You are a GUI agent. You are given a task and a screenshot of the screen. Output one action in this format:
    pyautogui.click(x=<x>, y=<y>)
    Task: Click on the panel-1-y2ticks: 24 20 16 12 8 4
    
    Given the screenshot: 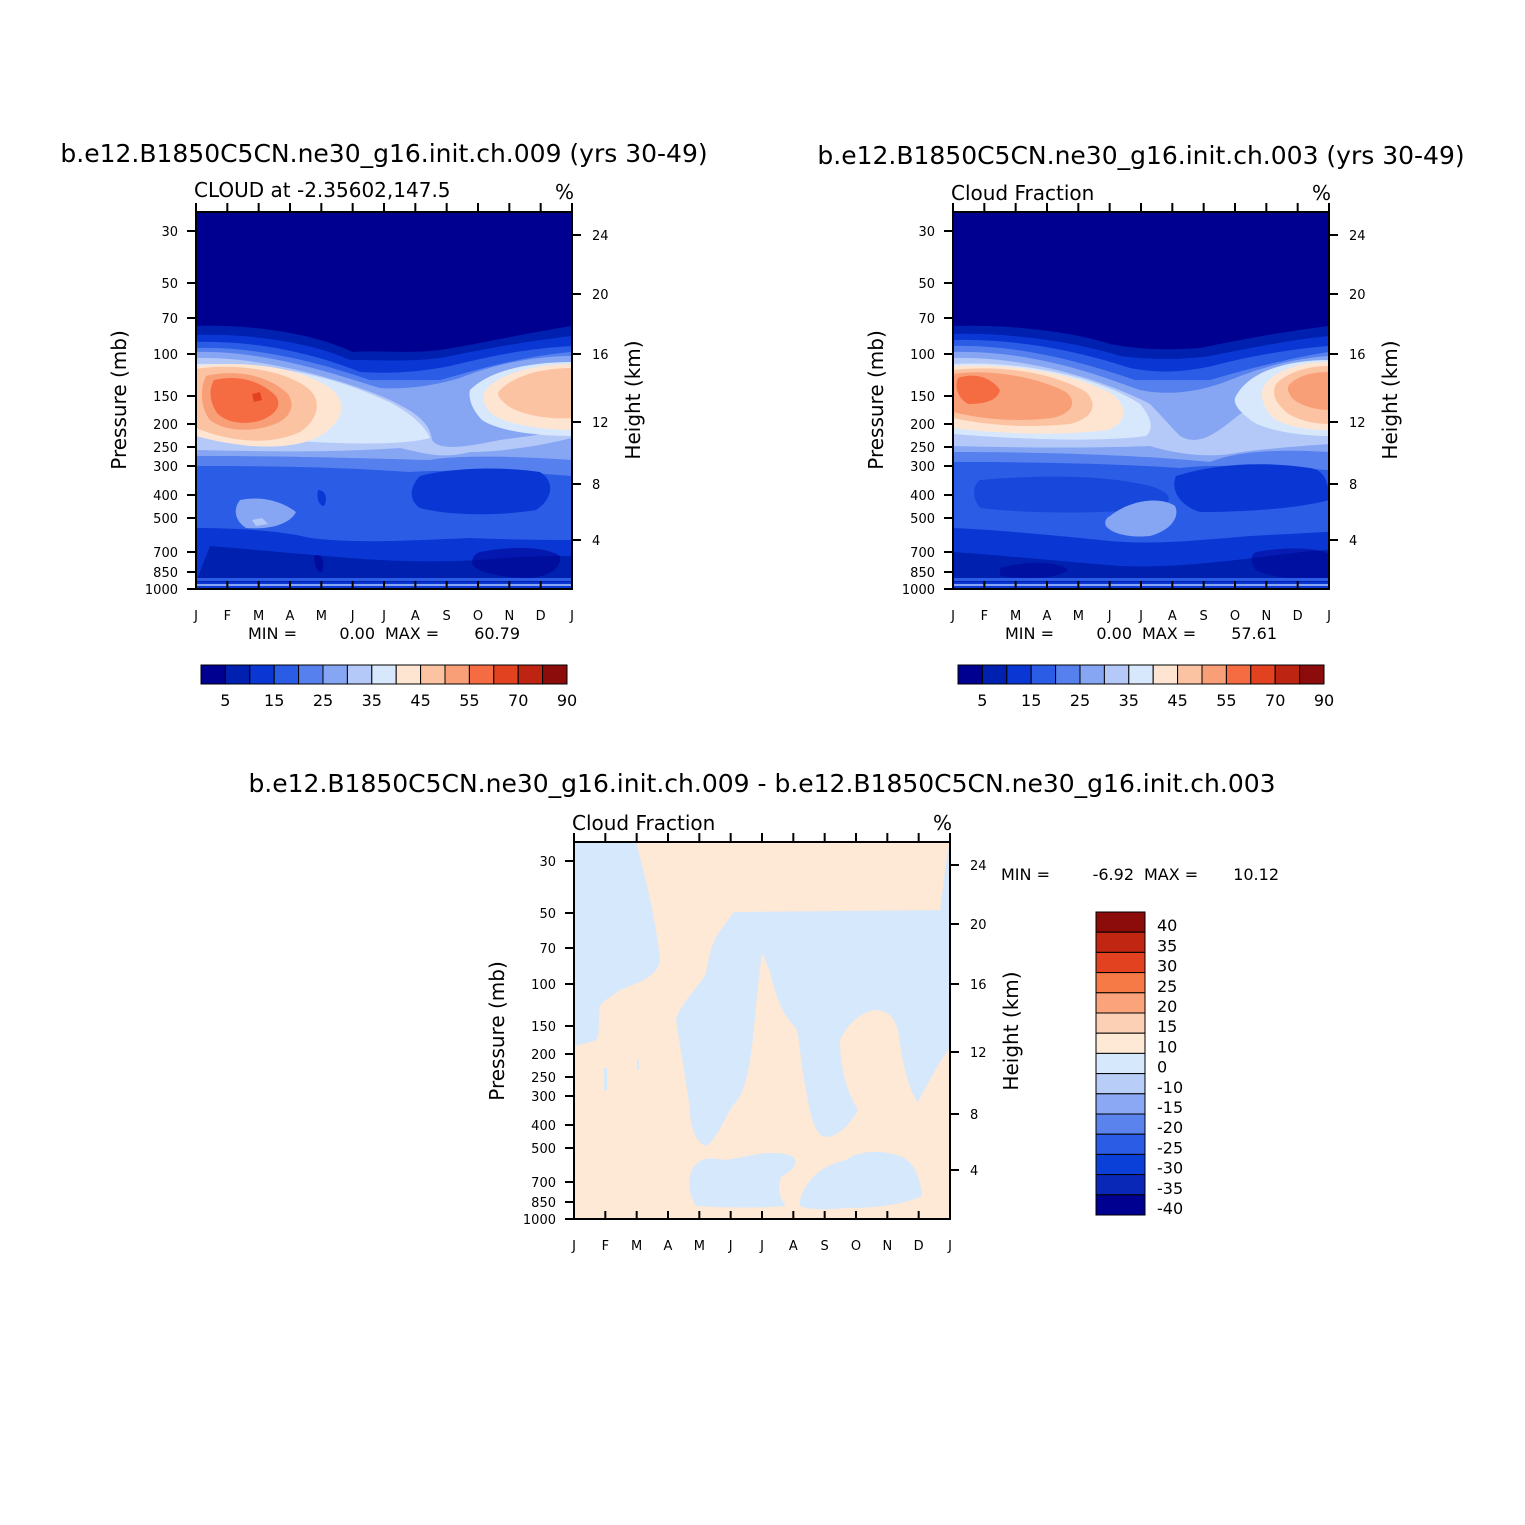 What is the action you would take?
    pyautogui.click(x=590, y=389)
    